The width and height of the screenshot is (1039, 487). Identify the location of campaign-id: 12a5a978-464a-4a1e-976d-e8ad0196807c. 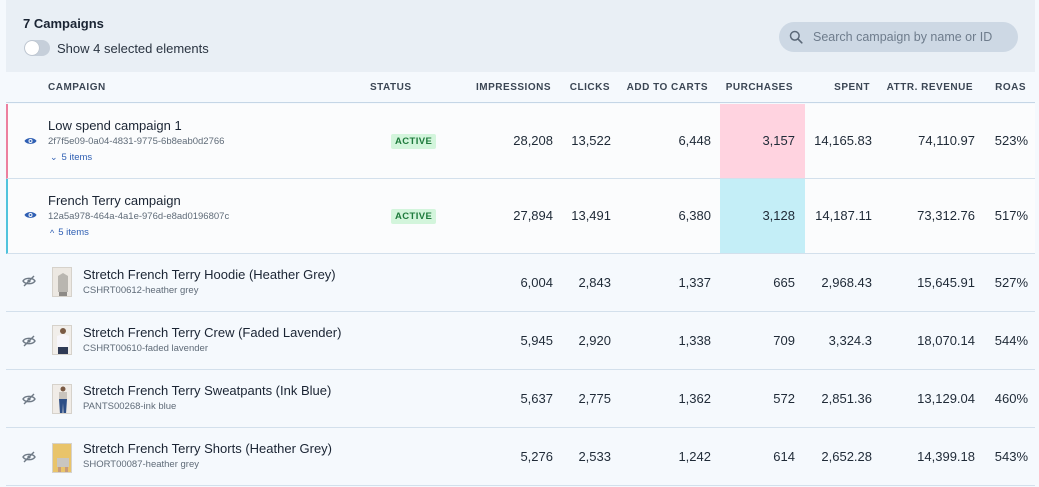
(139, 216).